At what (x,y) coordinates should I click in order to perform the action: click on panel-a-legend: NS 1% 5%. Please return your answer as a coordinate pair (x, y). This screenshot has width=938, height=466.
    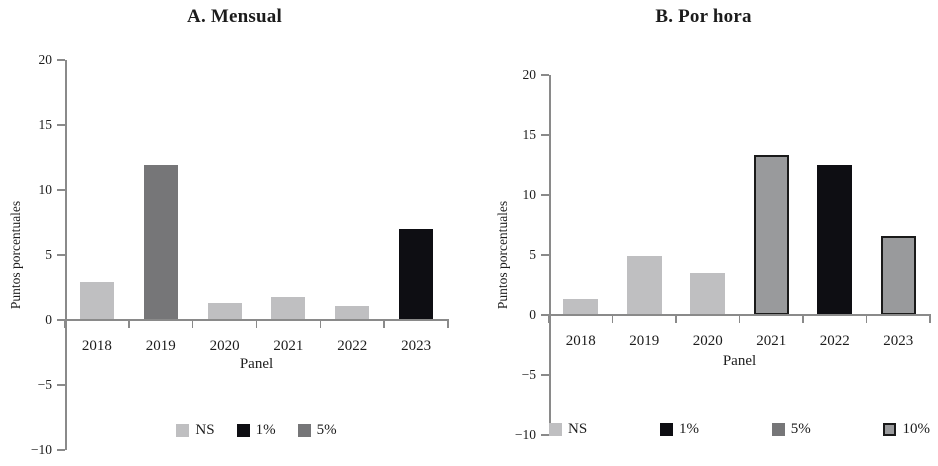
    Looking at the image, I should click on (256, 430).